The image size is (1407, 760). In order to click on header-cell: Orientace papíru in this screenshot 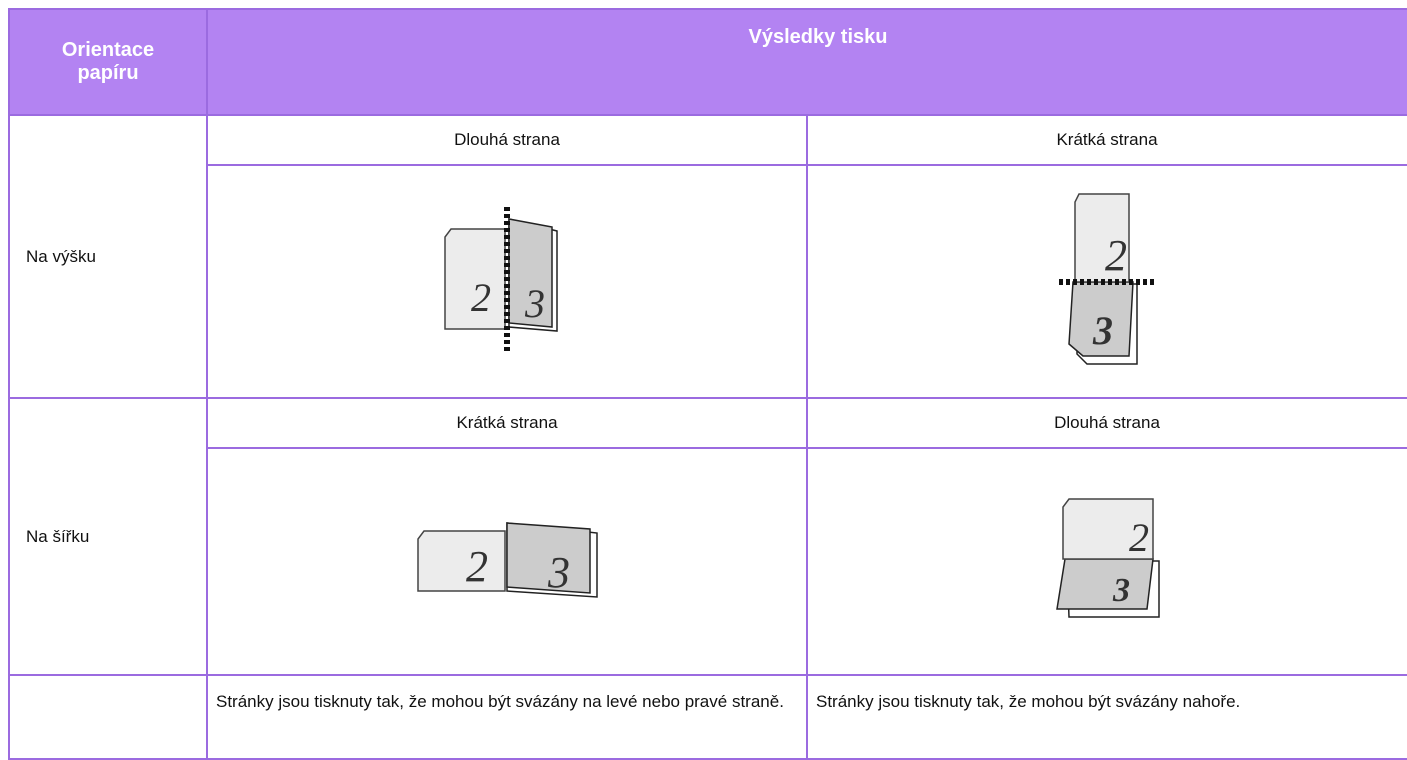, I will do `click(108, 62)`.